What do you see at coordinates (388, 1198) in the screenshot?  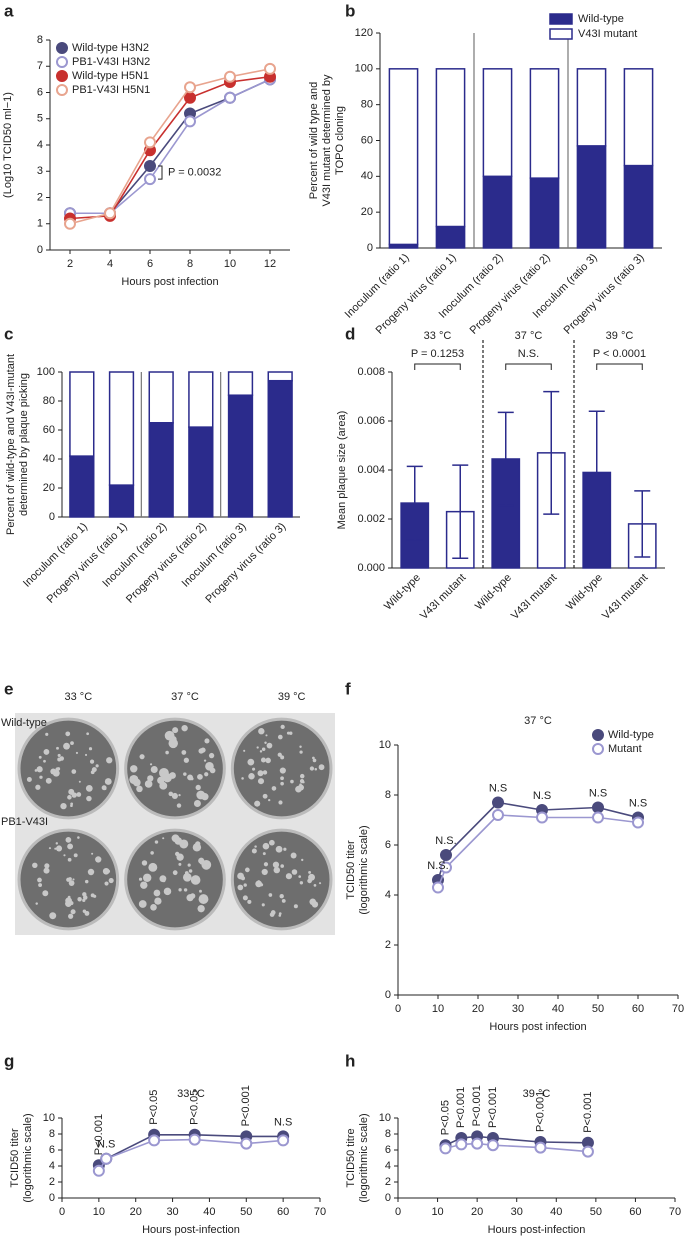 I see `y-tick-label: 0` at bounding box center [388, 1198].